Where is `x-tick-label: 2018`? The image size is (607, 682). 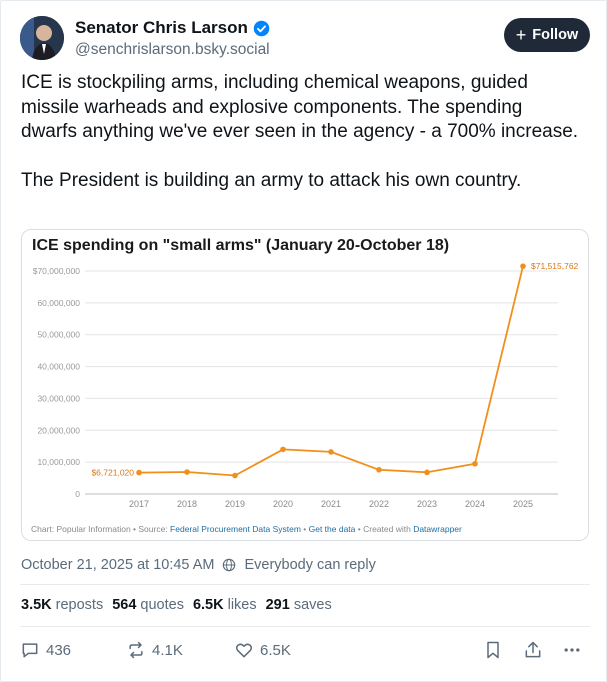 x-tick-label: 2018 is located at coordinates (187, 504).